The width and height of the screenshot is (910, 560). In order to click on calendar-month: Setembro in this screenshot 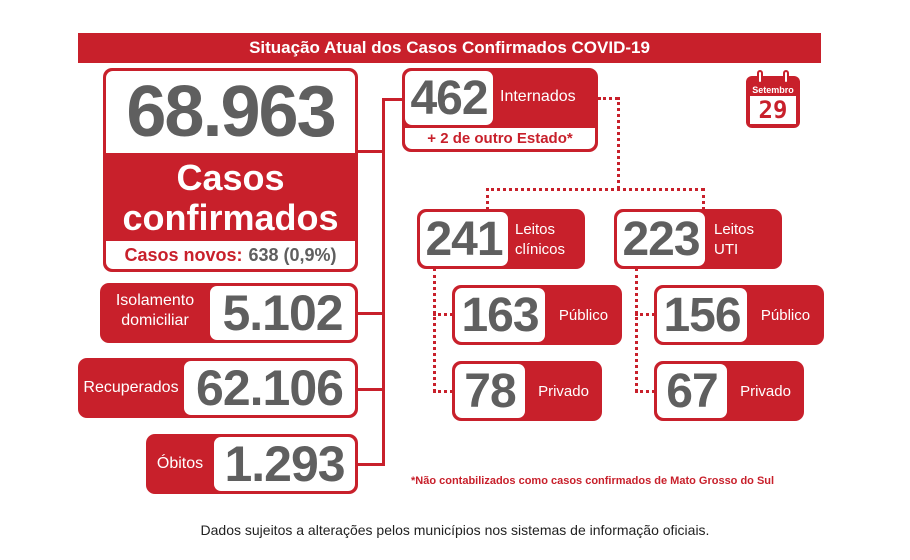, I will do `click(773, 90)`.